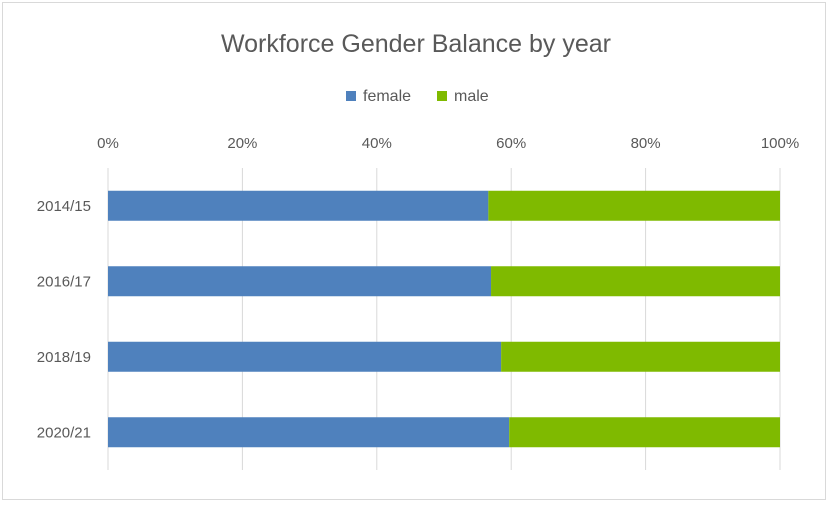 The height and width of the screenshot is (506, 830). What do you see at coordinates (780, 143) in the screenshot?
I see `x-tick-label: 100%` at bounding box center [780, 143].